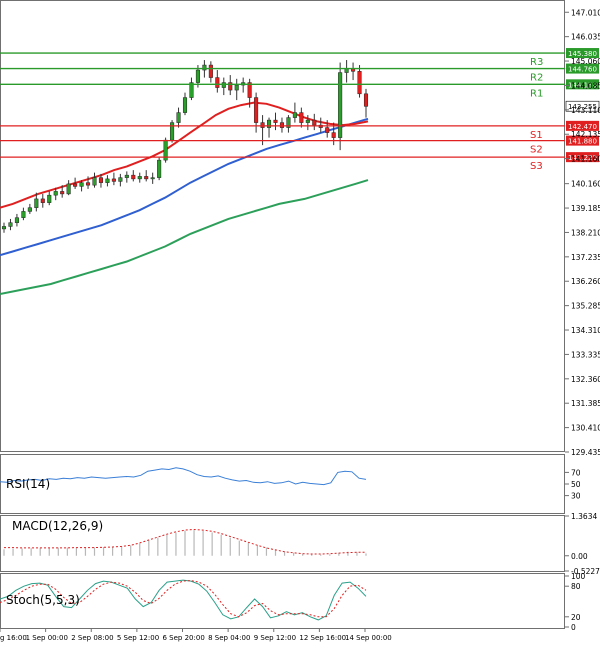 Image resolution: width=600 pixels, height=649 pixels. Describe the element at coordinates (57, 526) in the screenshot. I see `macd-label: MACD(12,26,9)` at that location.